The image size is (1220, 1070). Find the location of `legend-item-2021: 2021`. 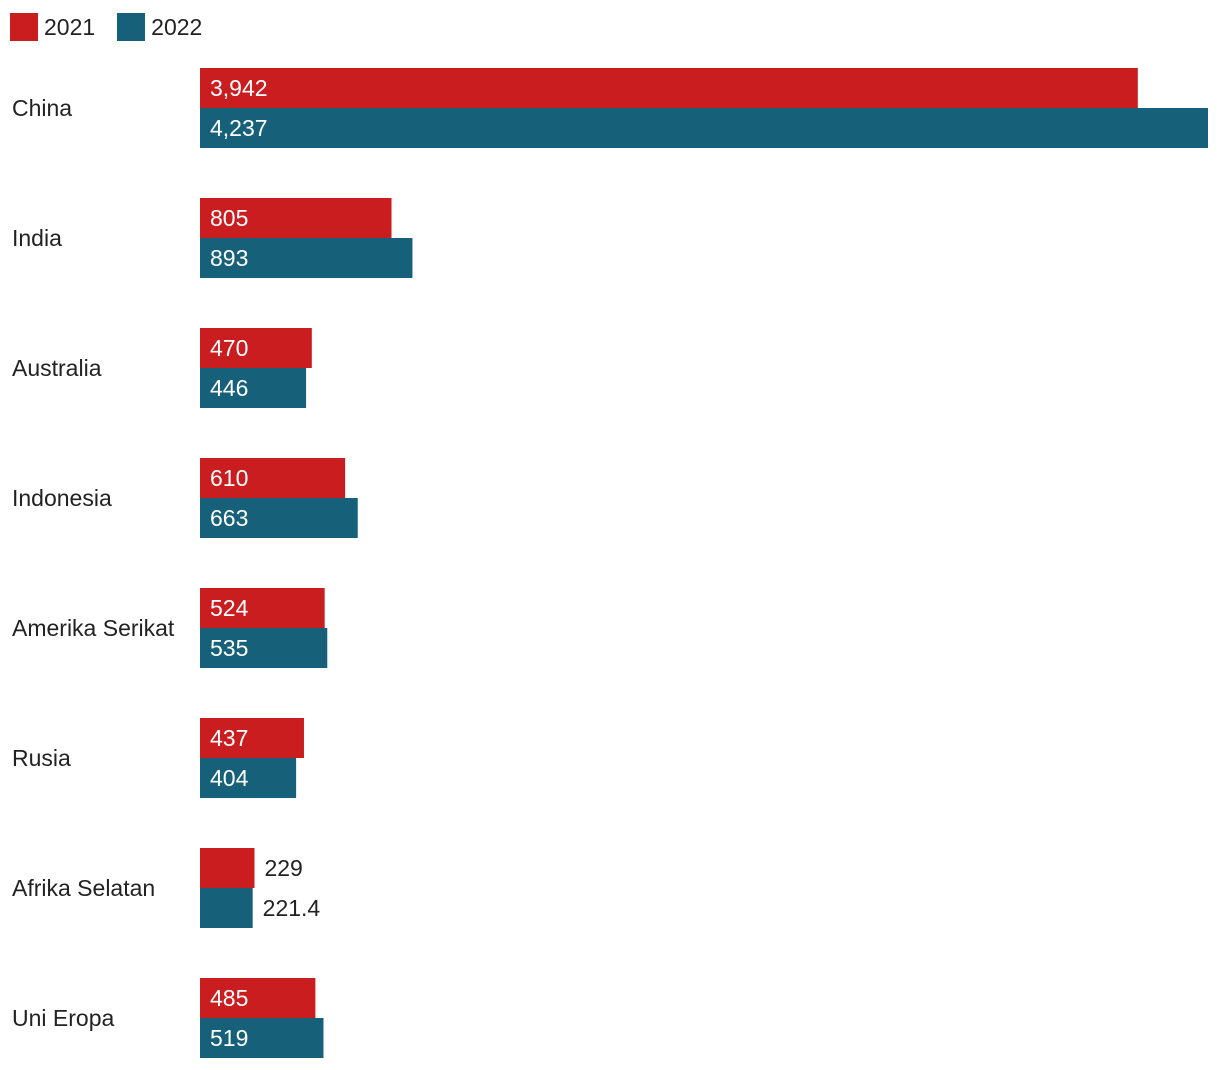

legend-item-2021: 2021 is located at coordinates (52, 27).